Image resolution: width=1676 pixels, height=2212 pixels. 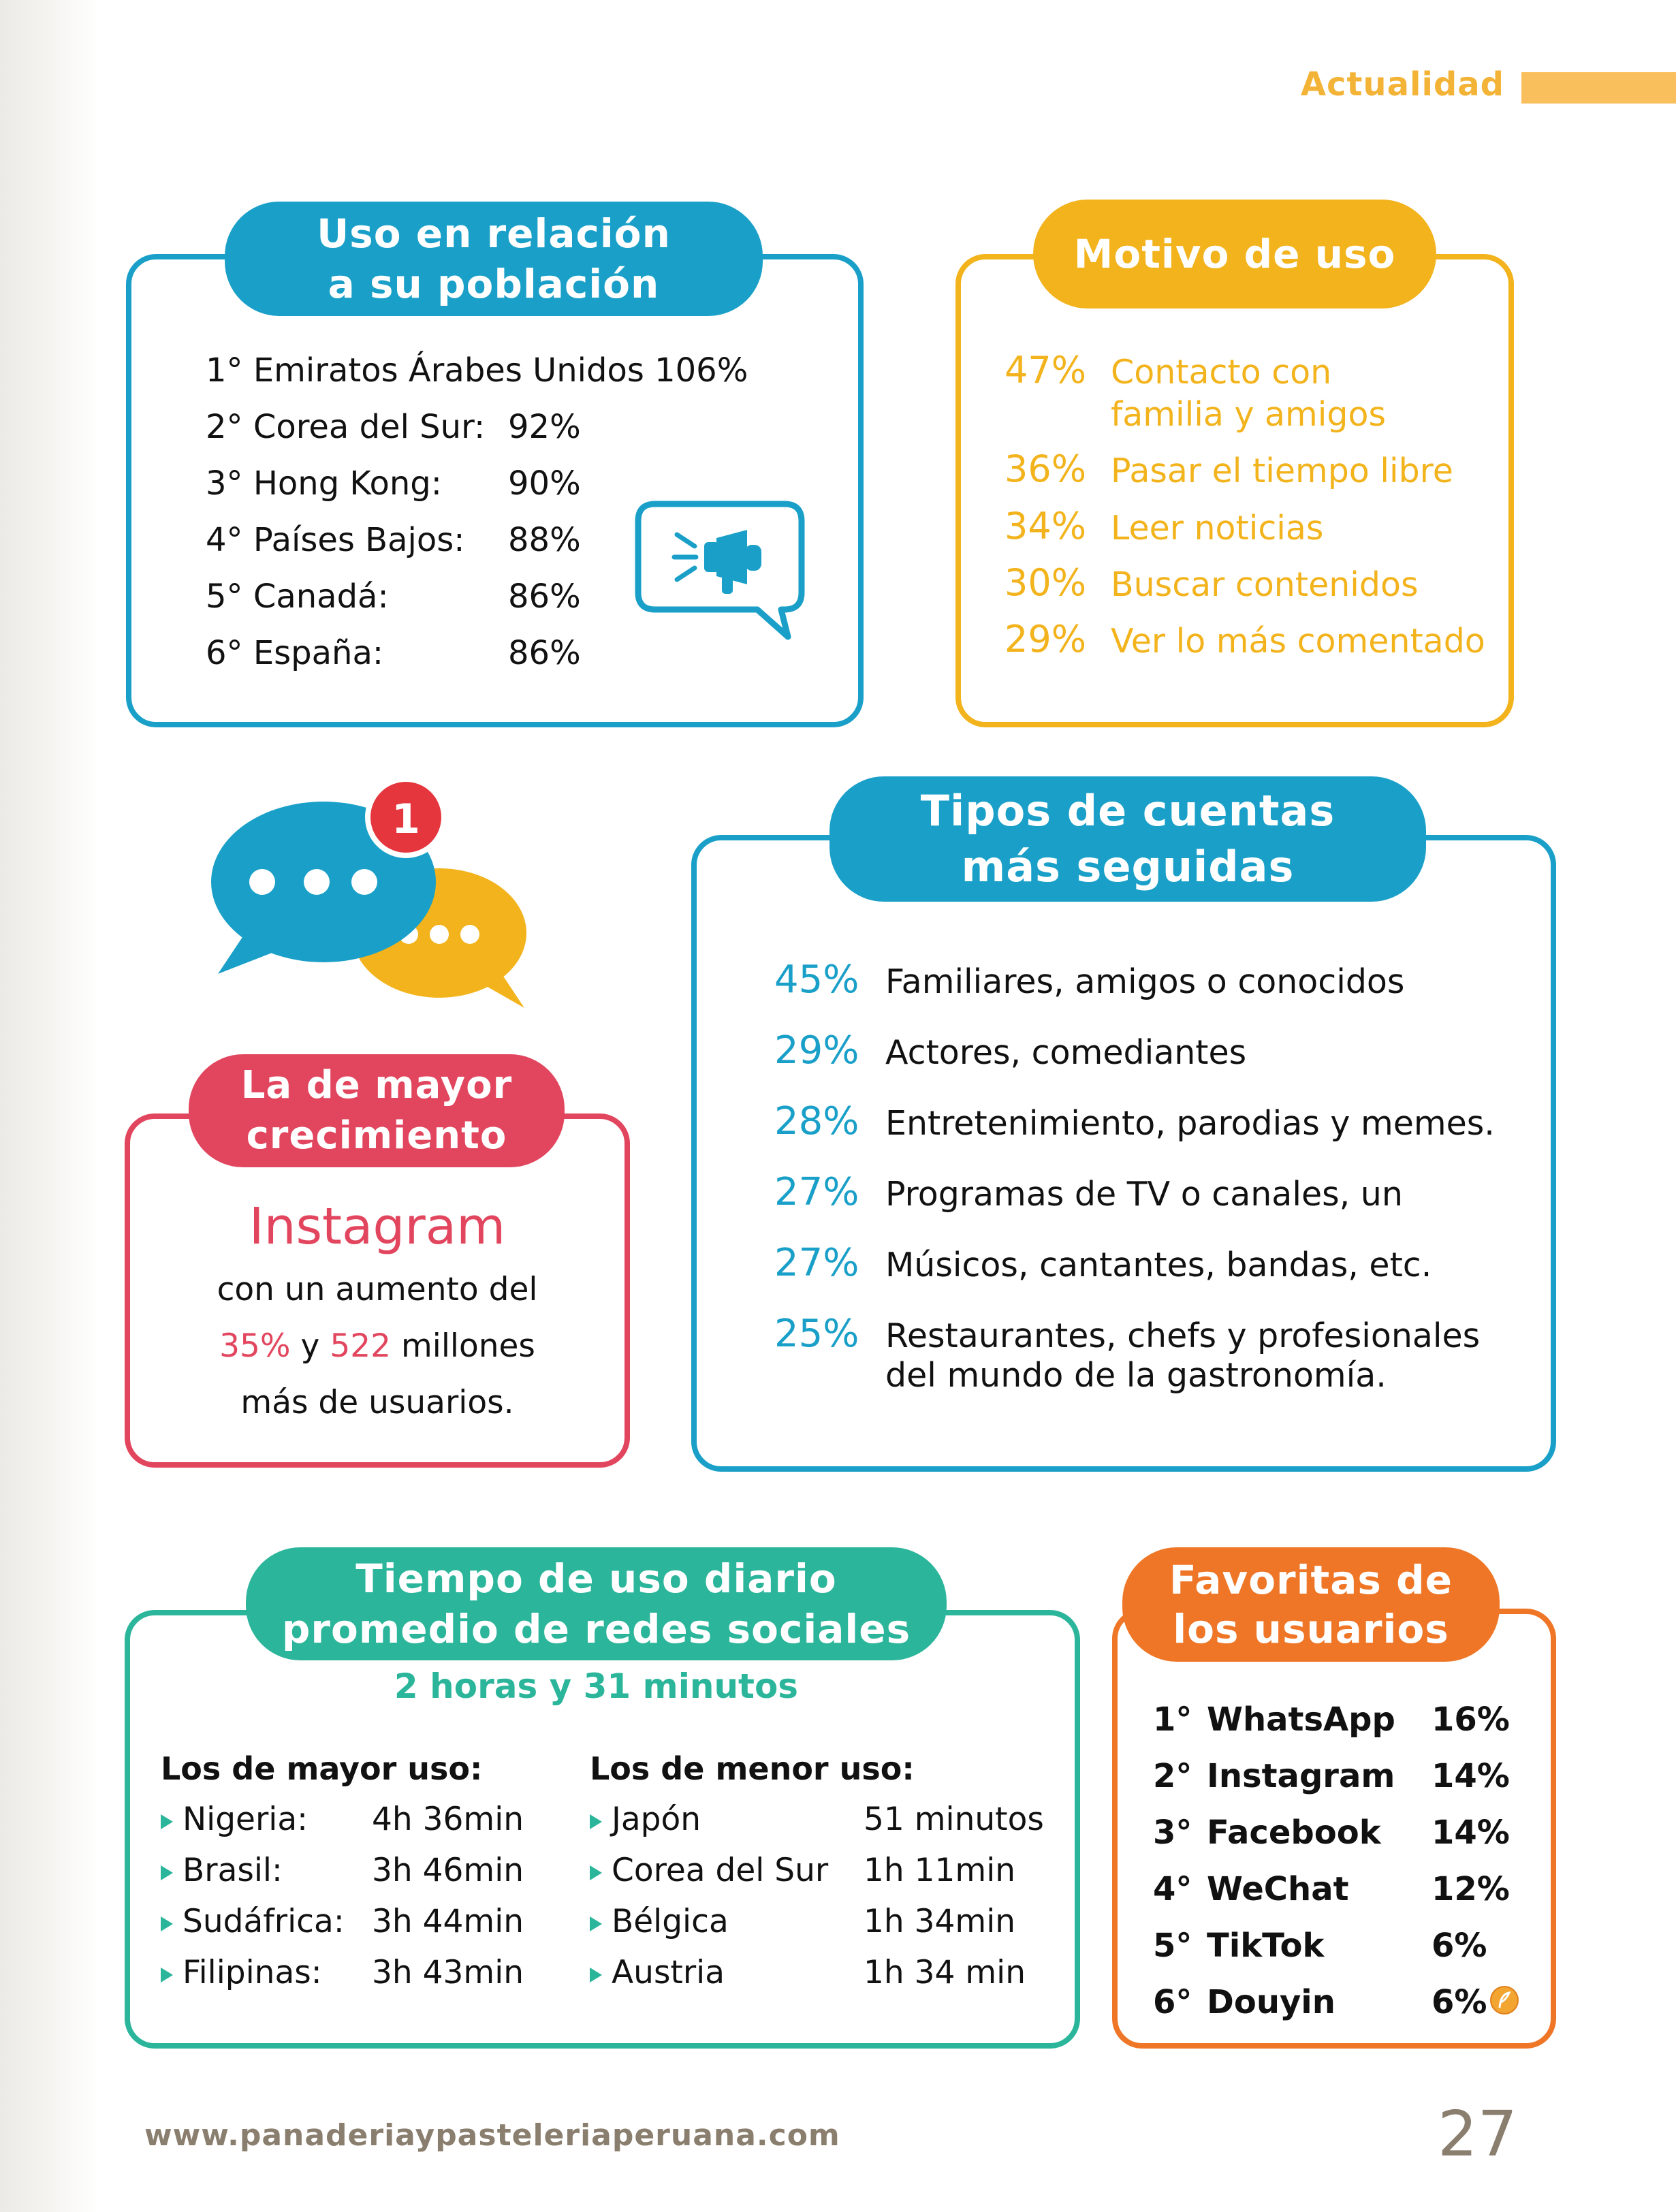 What do you see at coordinates (255, 1346) in the screenshot?
I see `growth-pct: 35%` at bounding box center [255, 1346].